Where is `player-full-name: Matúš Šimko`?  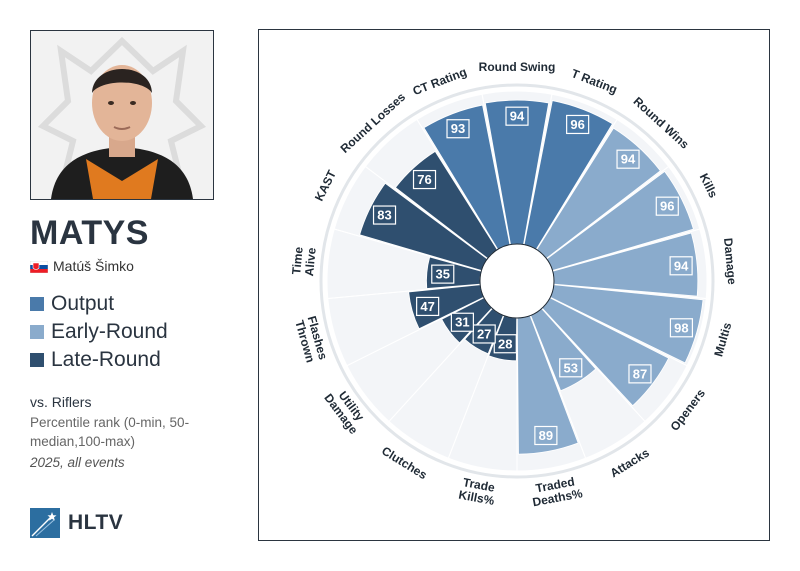
player-full-name: Matúš Šimko is located at coordinates (93, 266).